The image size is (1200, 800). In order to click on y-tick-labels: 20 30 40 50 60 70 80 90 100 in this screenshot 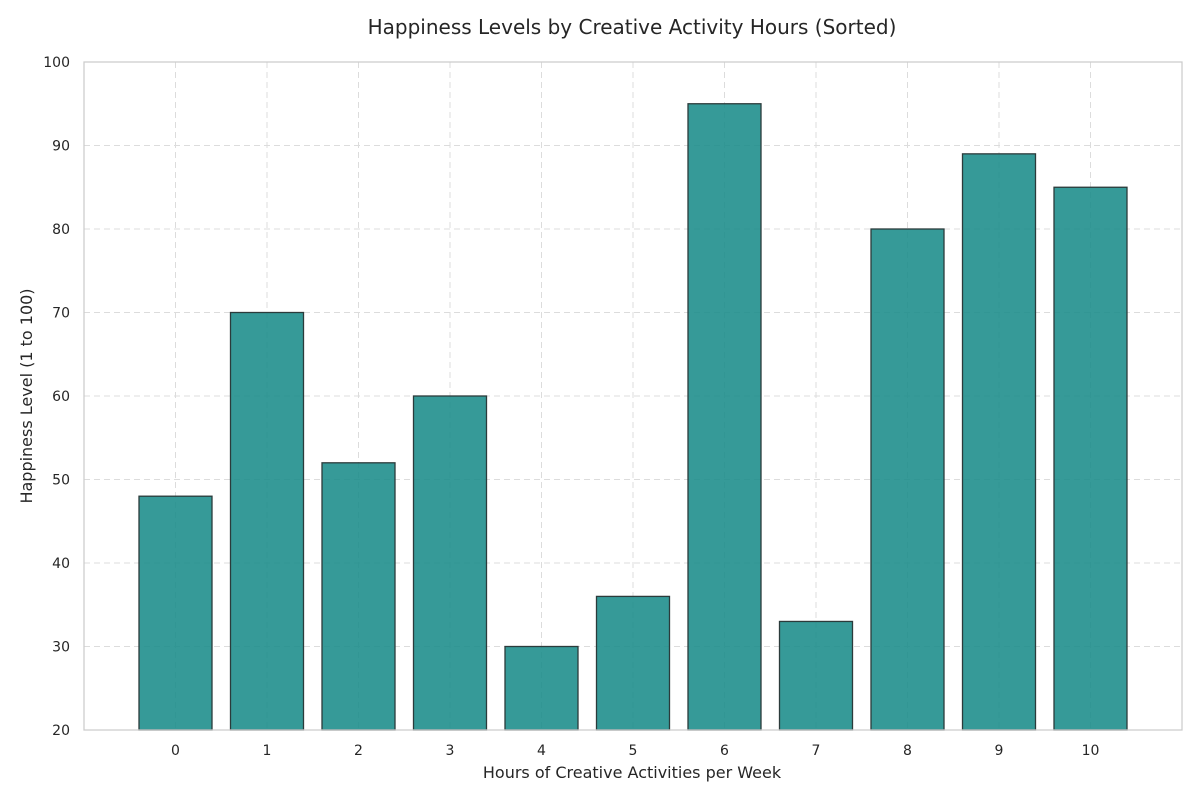, I will do `click(56, 397)`.